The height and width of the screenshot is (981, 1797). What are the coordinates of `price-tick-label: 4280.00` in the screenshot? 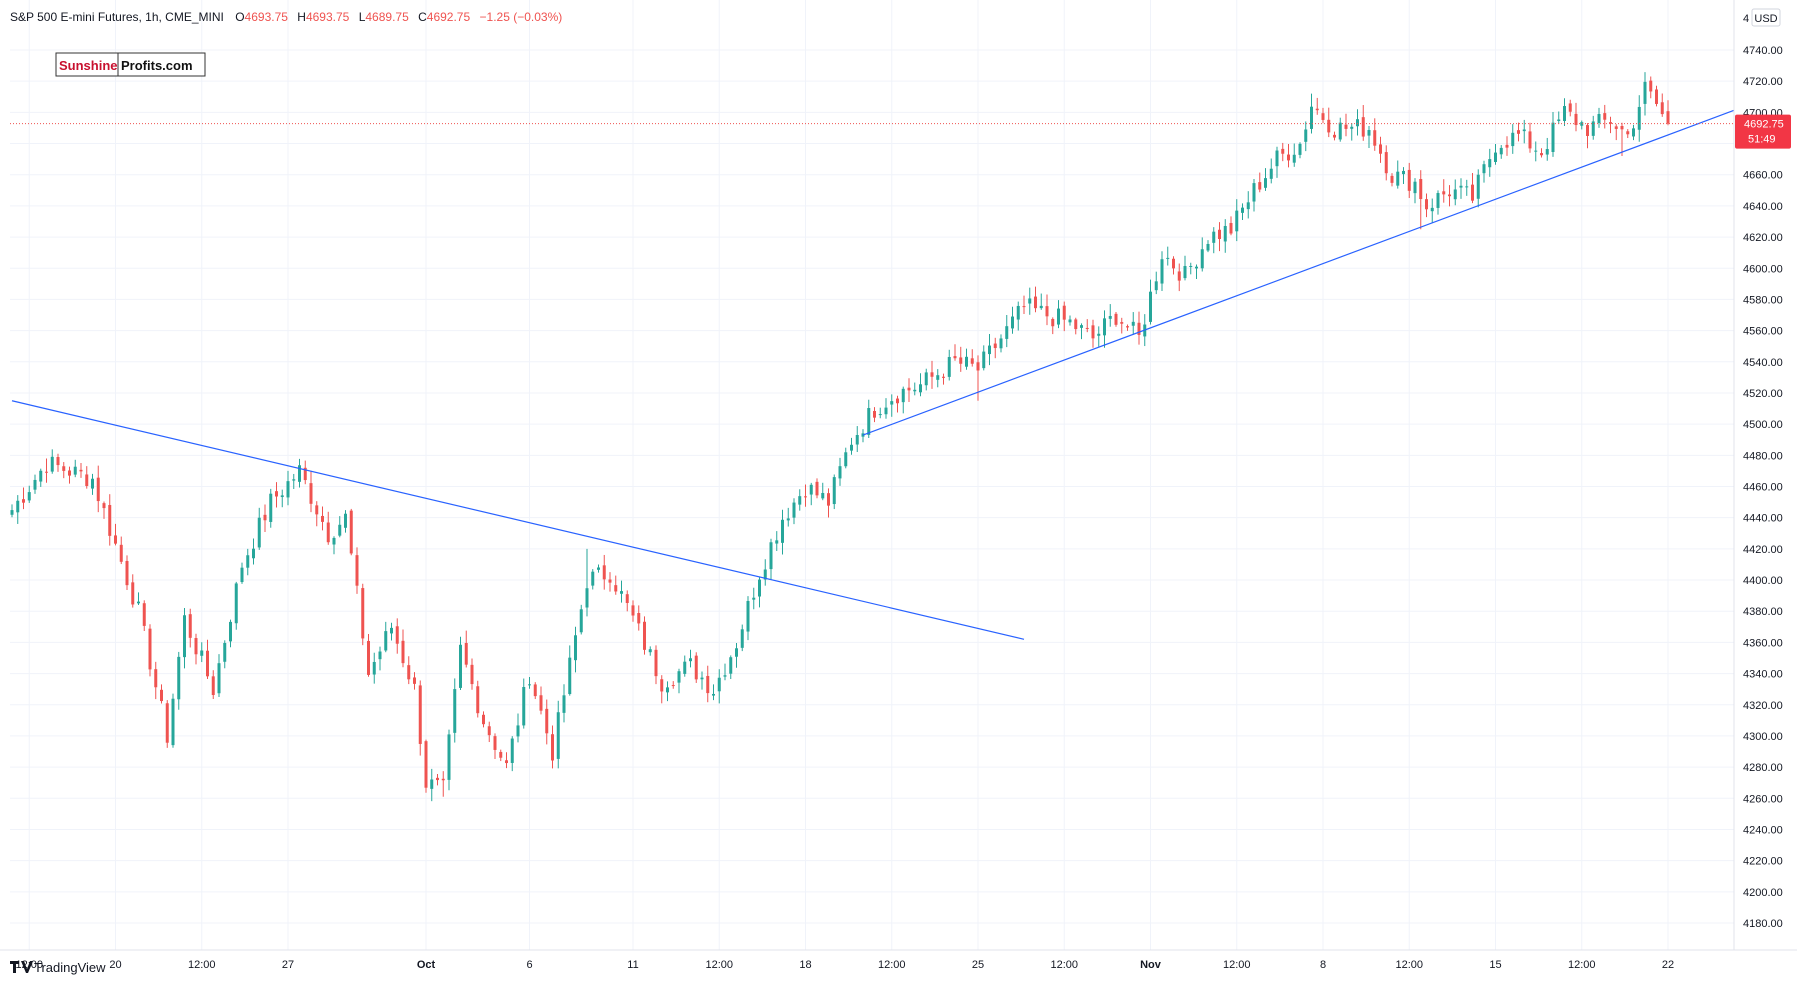 It's located at (1763, 768).